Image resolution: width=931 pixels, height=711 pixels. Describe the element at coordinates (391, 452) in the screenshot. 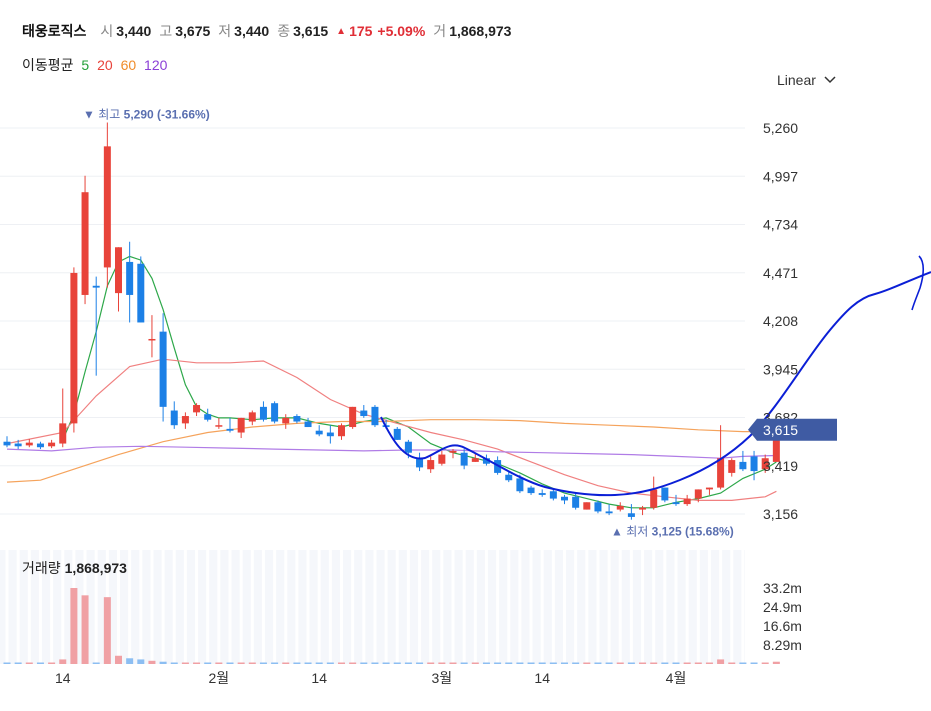

I see `ma120-line` at that location.